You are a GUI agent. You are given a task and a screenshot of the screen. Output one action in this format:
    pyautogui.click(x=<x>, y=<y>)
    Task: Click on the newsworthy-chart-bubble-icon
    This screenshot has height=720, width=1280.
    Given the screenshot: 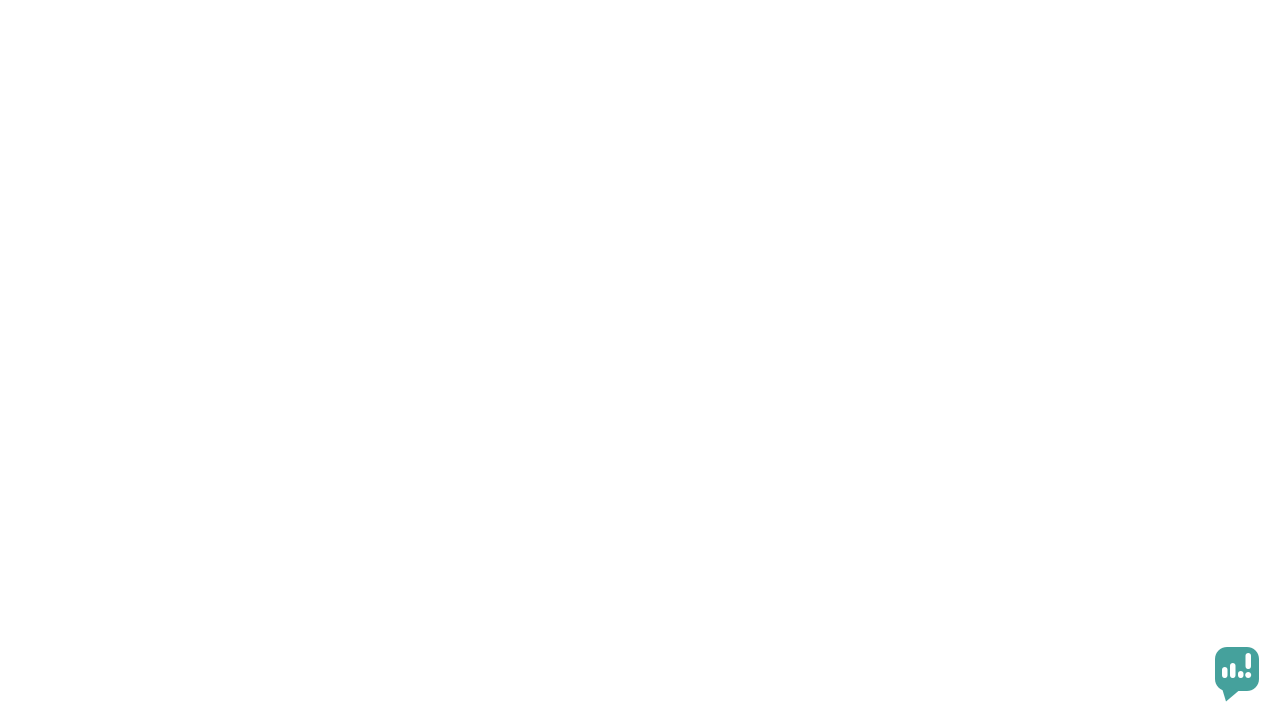 What is the action you would take?
    pyautogui.click(x=1237, y=674)
    